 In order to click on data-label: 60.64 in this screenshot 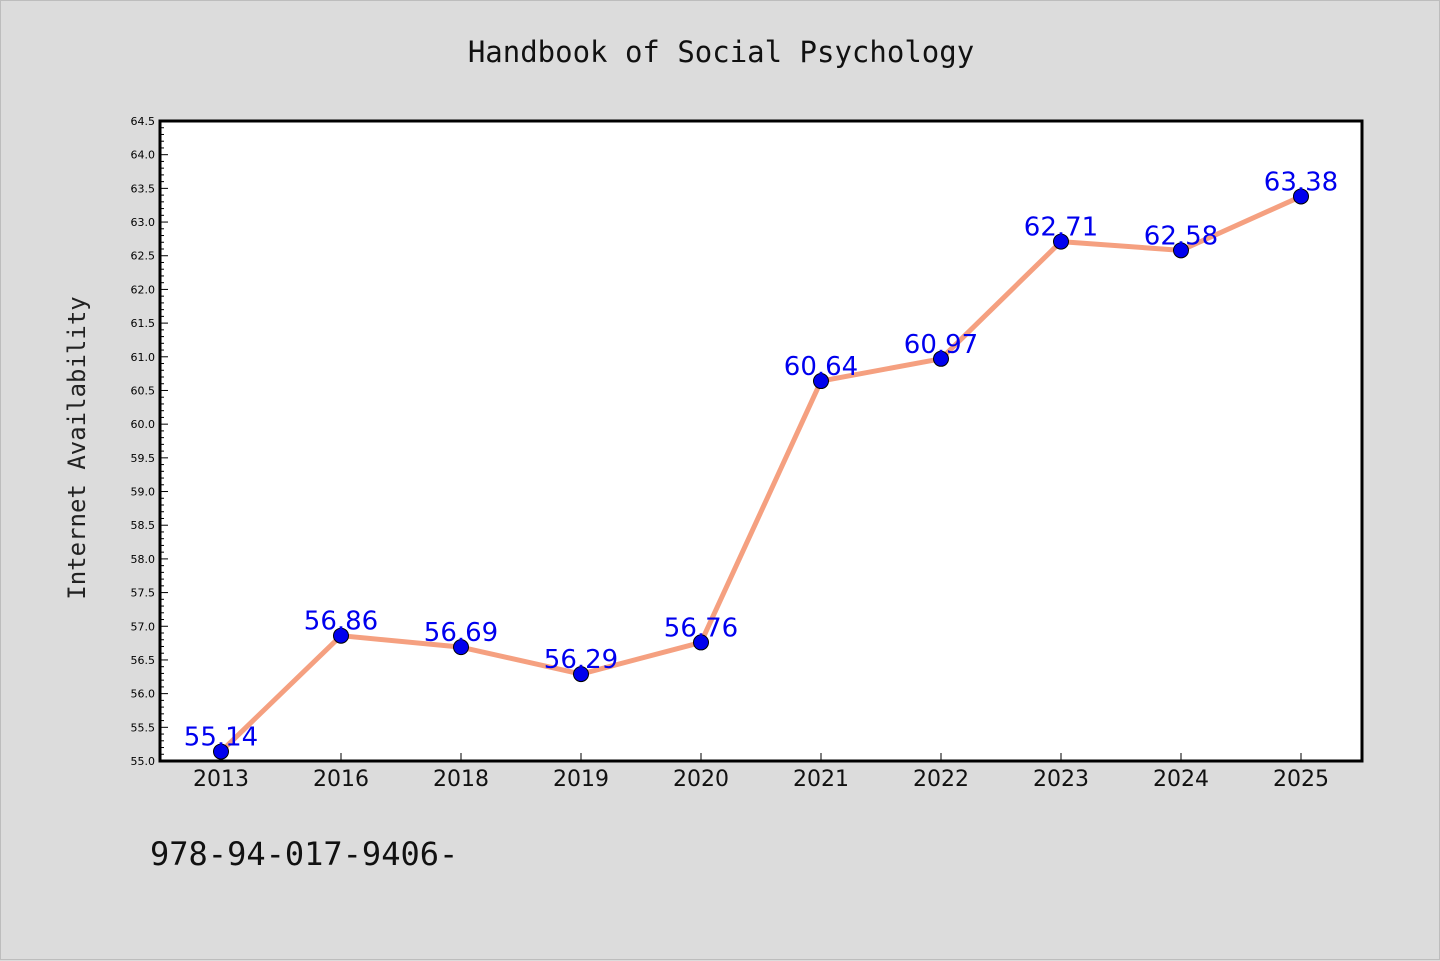, I will do `click(821, 367)`.